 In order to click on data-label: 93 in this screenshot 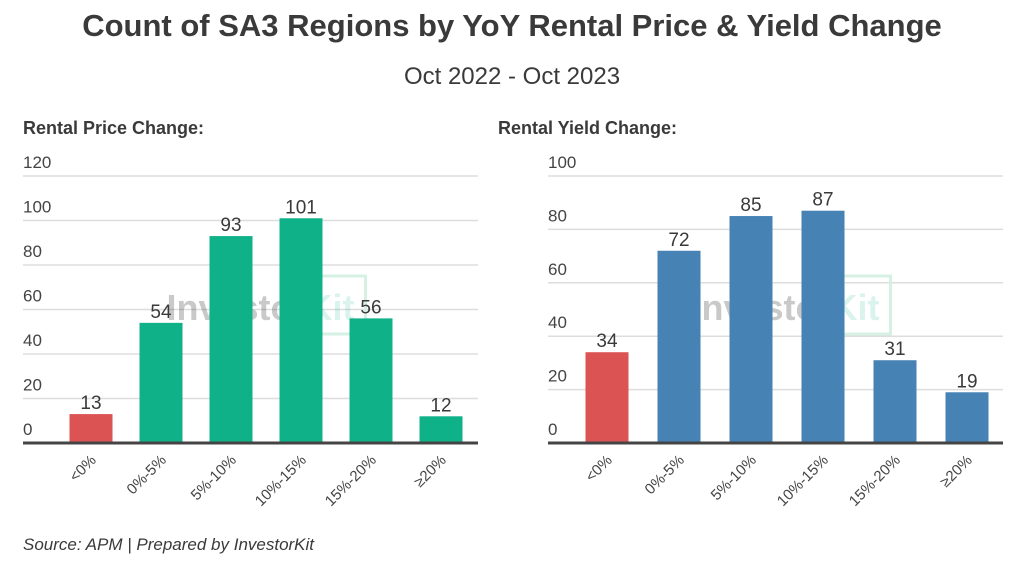, I will do `click(230, 225)`.